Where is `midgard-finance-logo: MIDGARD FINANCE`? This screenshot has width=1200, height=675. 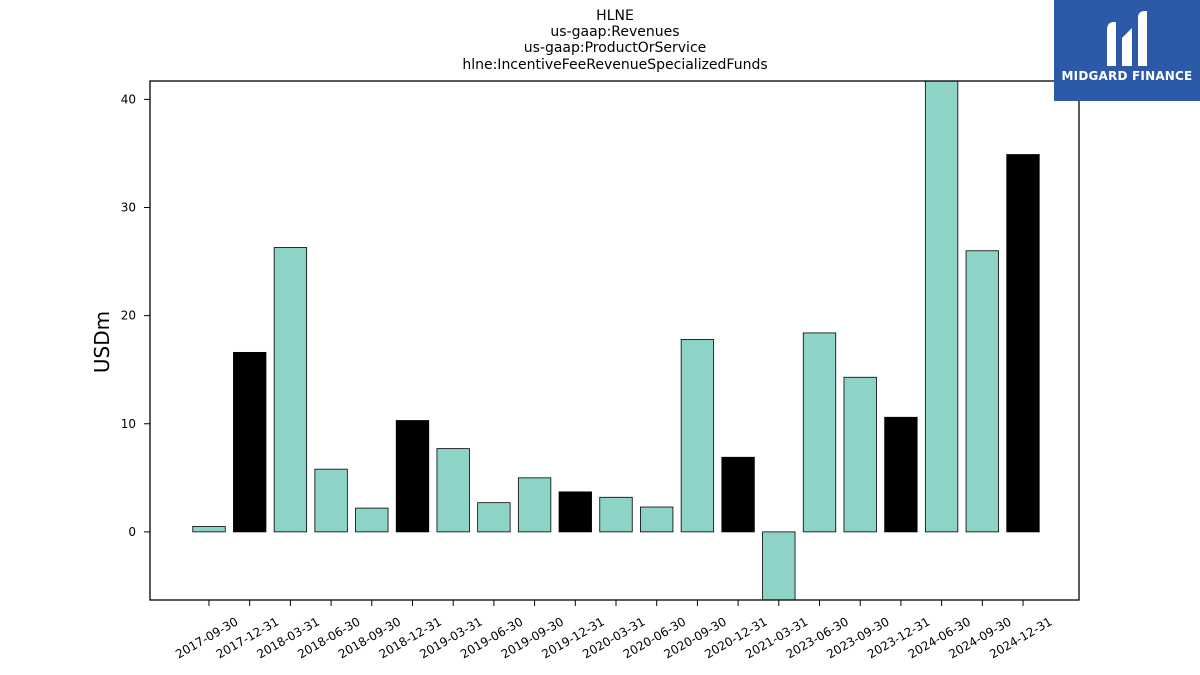 midgard-finance-logo: MIDGARD FINANCE is located at coordinates (1127, 50).